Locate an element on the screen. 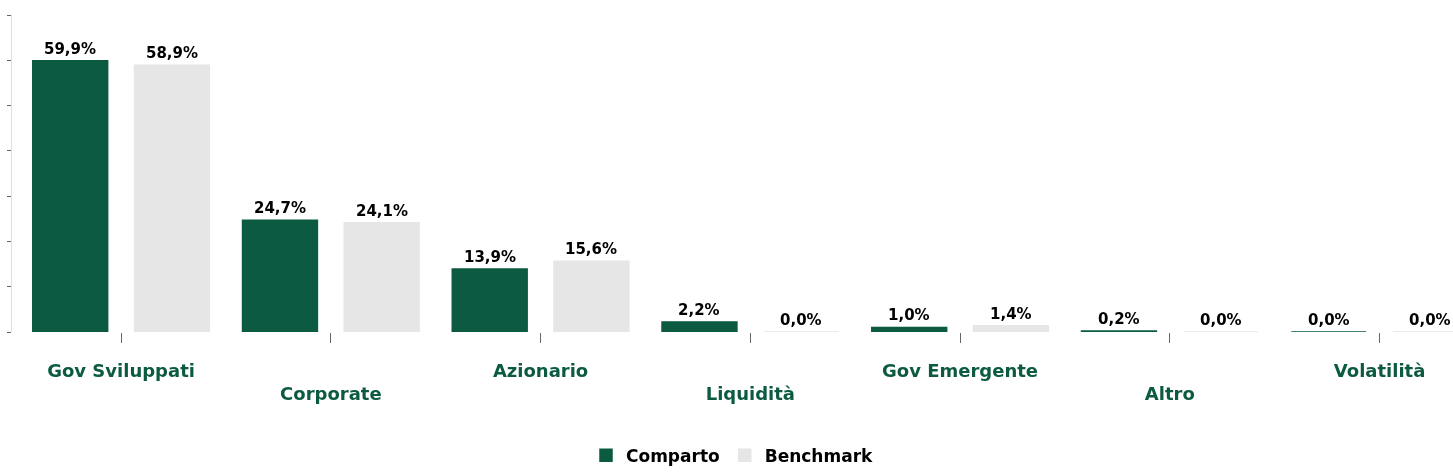 This screenshot has height=474, width=1453. legend-label: Comparto is located at coordinates (673, 455).